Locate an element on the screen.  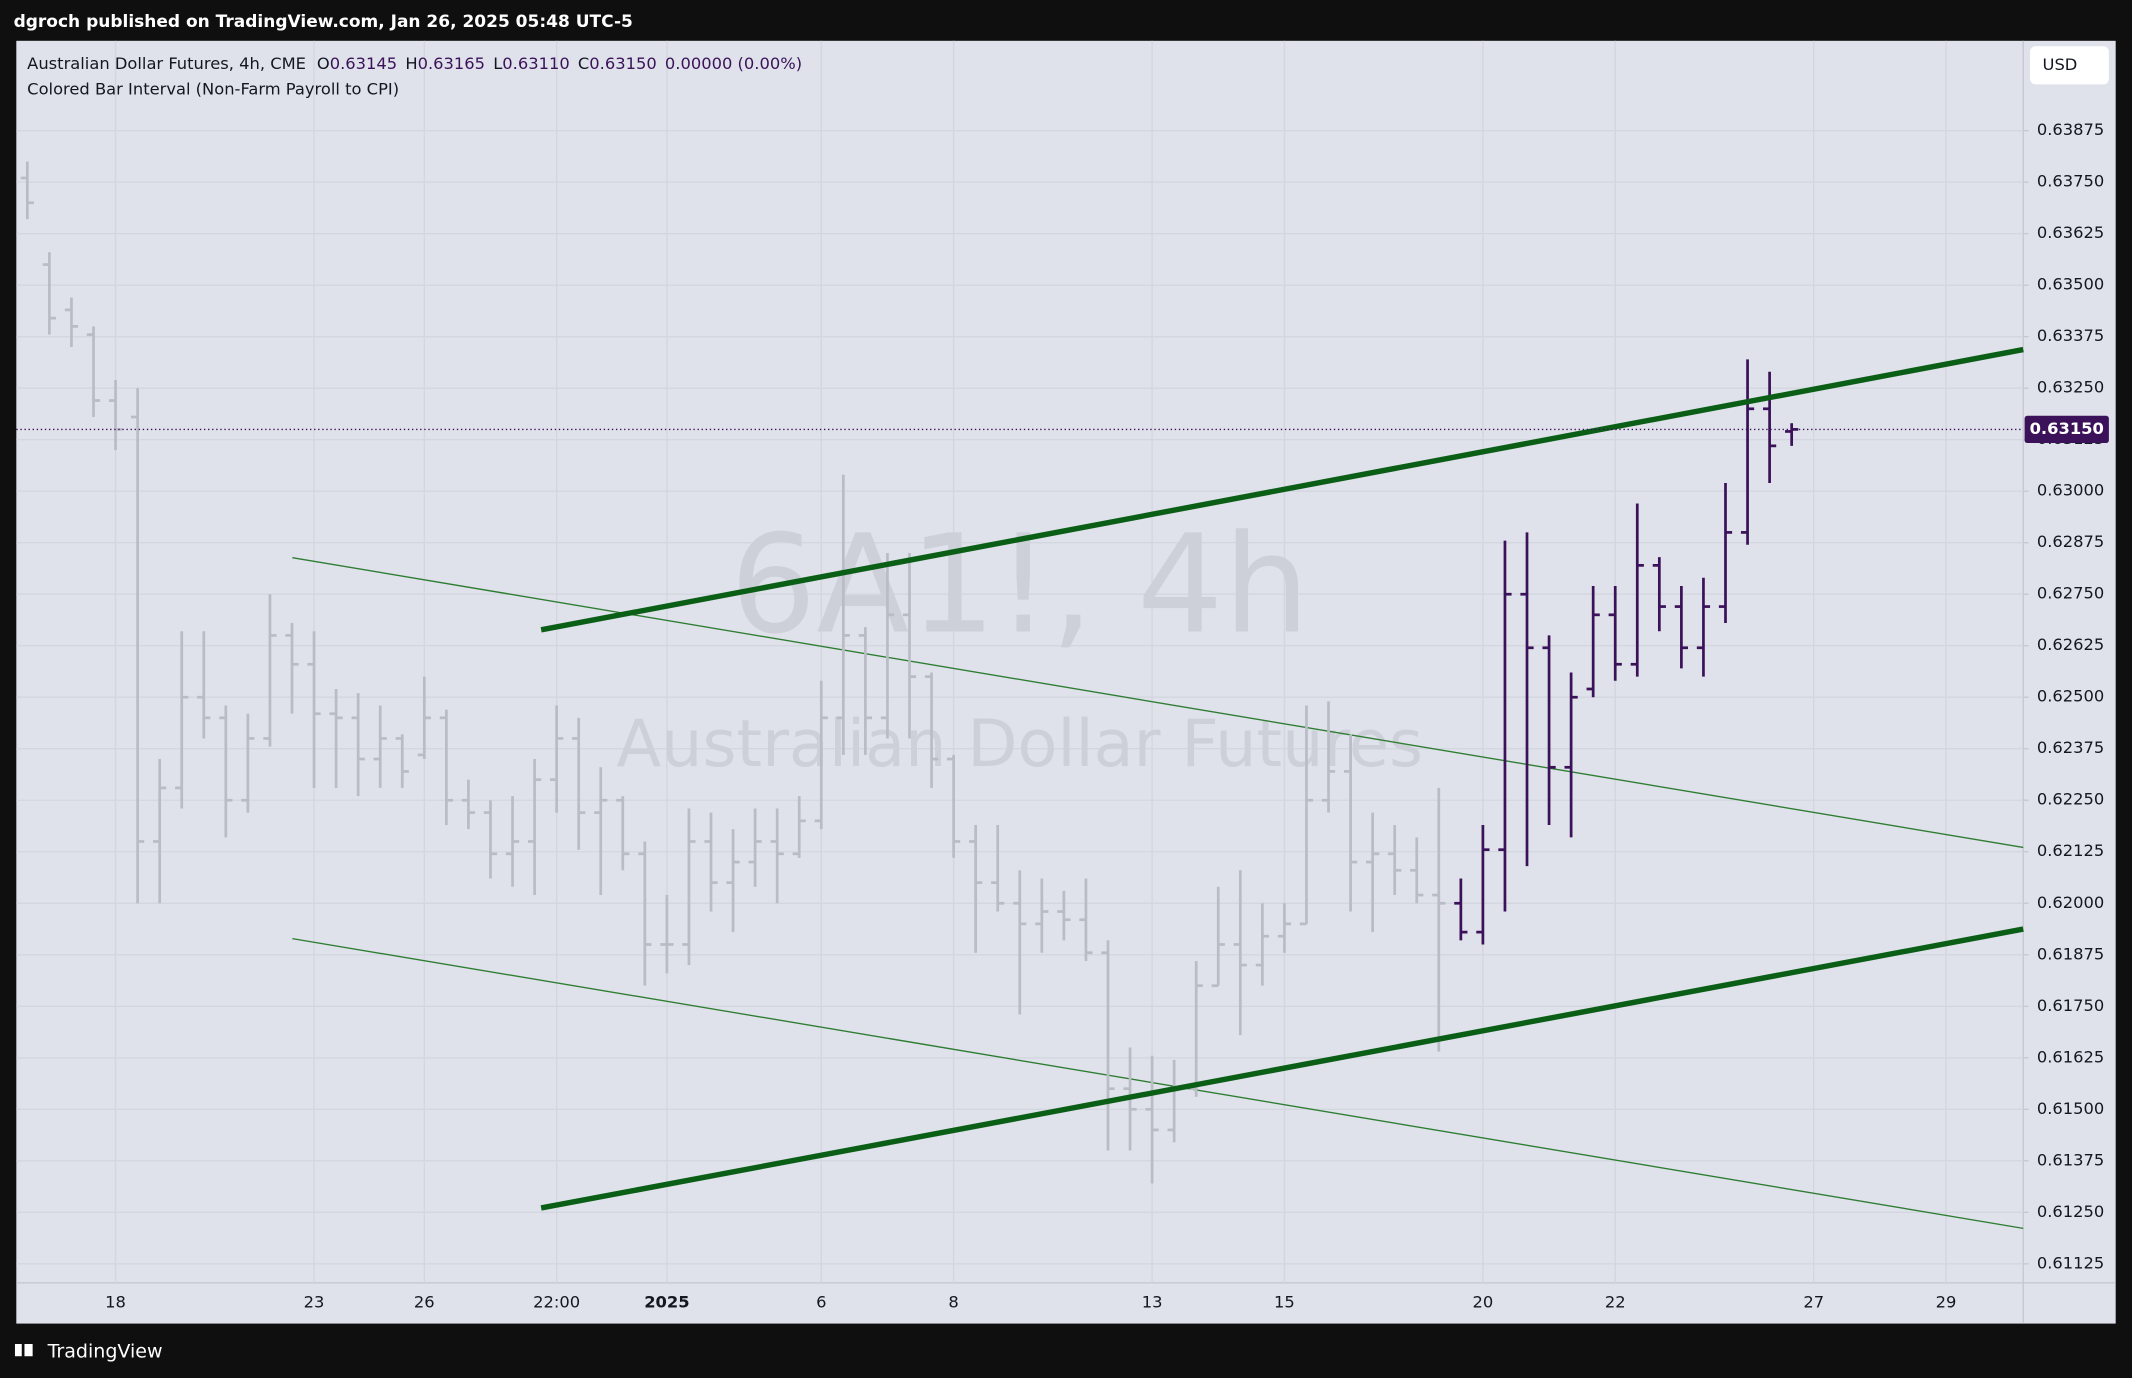
ohlc-key: O is located at coordinates (323, 62).